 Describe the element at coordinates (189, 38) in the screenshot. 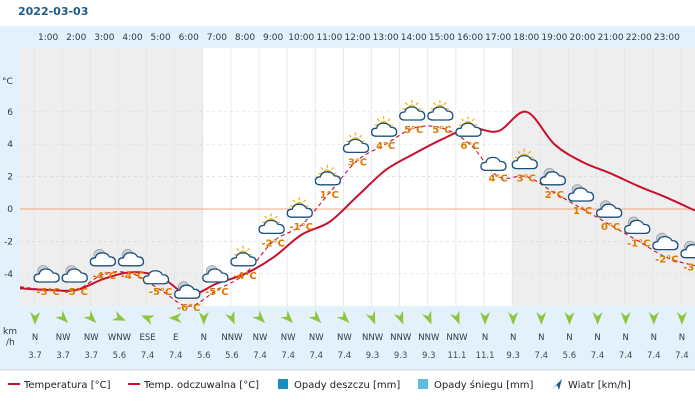

I see `hour-label: 6:00` at that location.